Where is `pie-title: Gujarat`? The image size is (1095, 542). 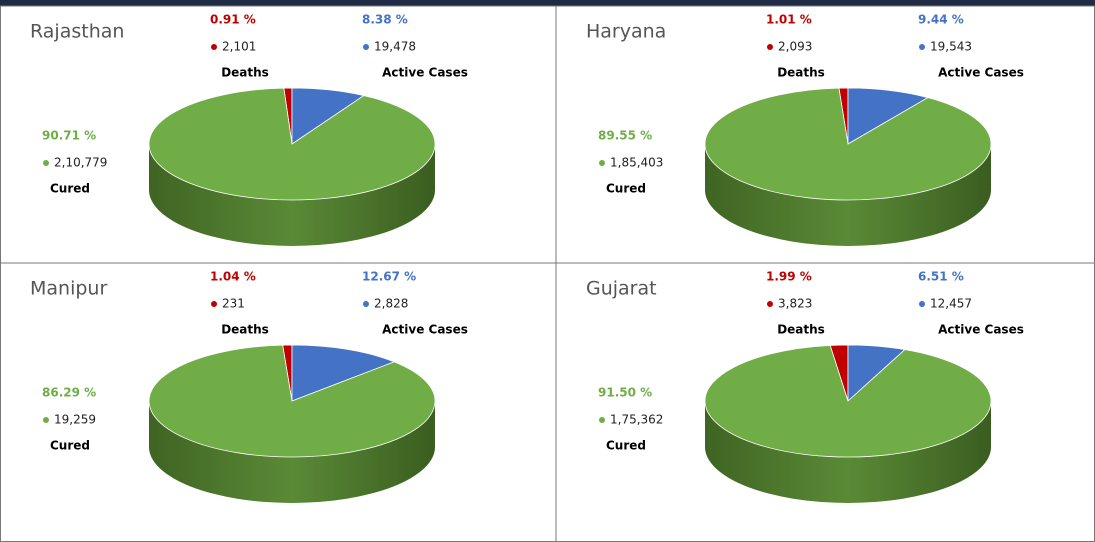 pie-title: Gujarat is located at coordinates (621, 289).